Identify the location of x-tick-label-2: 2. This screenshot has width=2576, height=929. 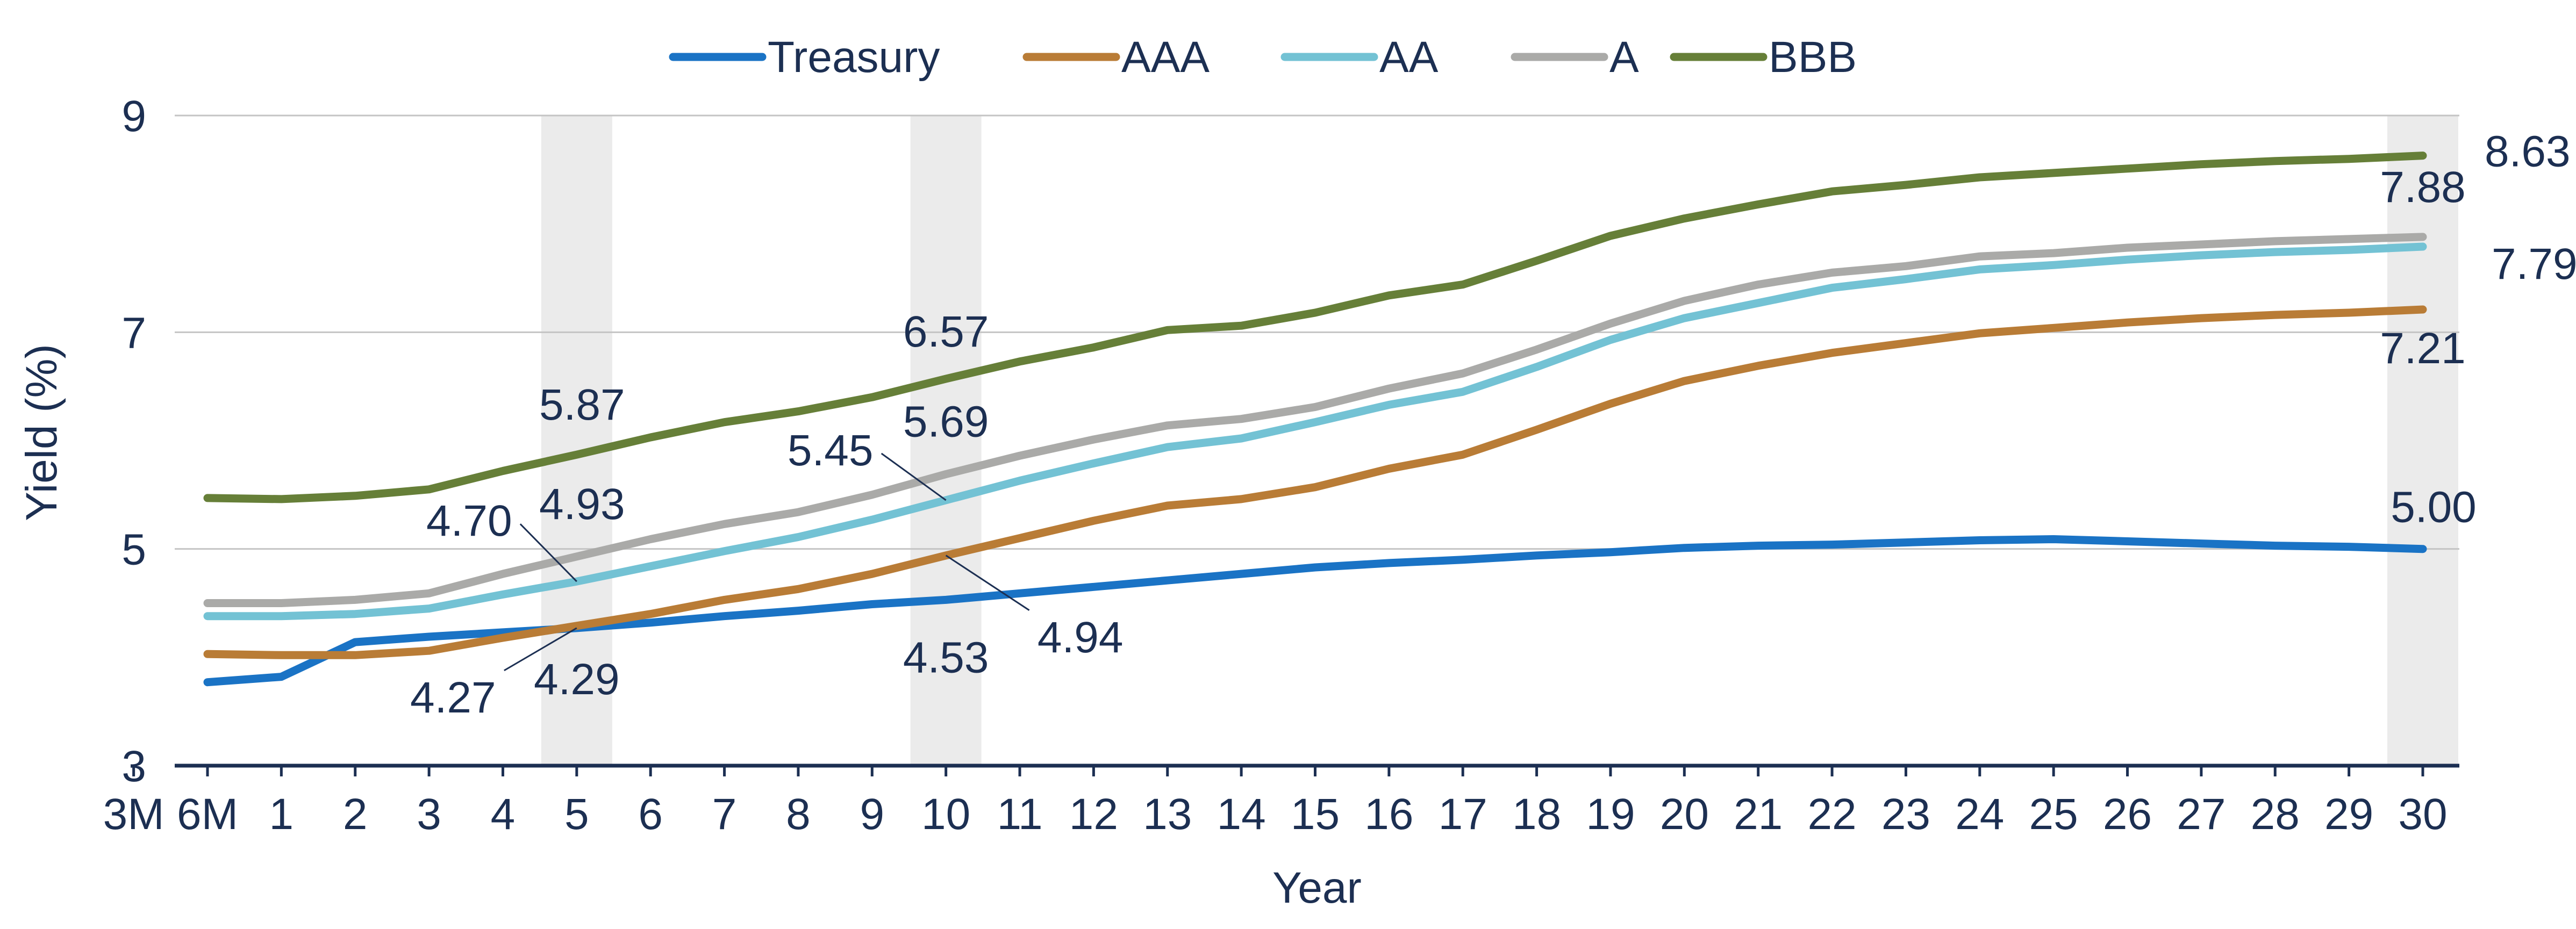
(355, 814).